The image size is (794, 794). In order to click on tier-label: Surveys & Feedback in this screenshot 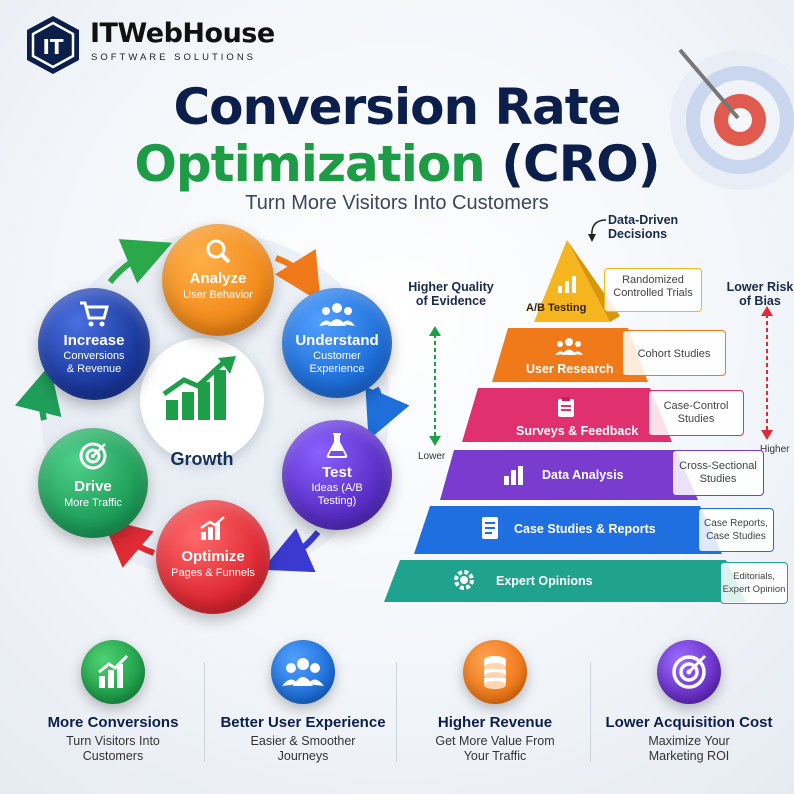, I will do `click(577, 431)`.